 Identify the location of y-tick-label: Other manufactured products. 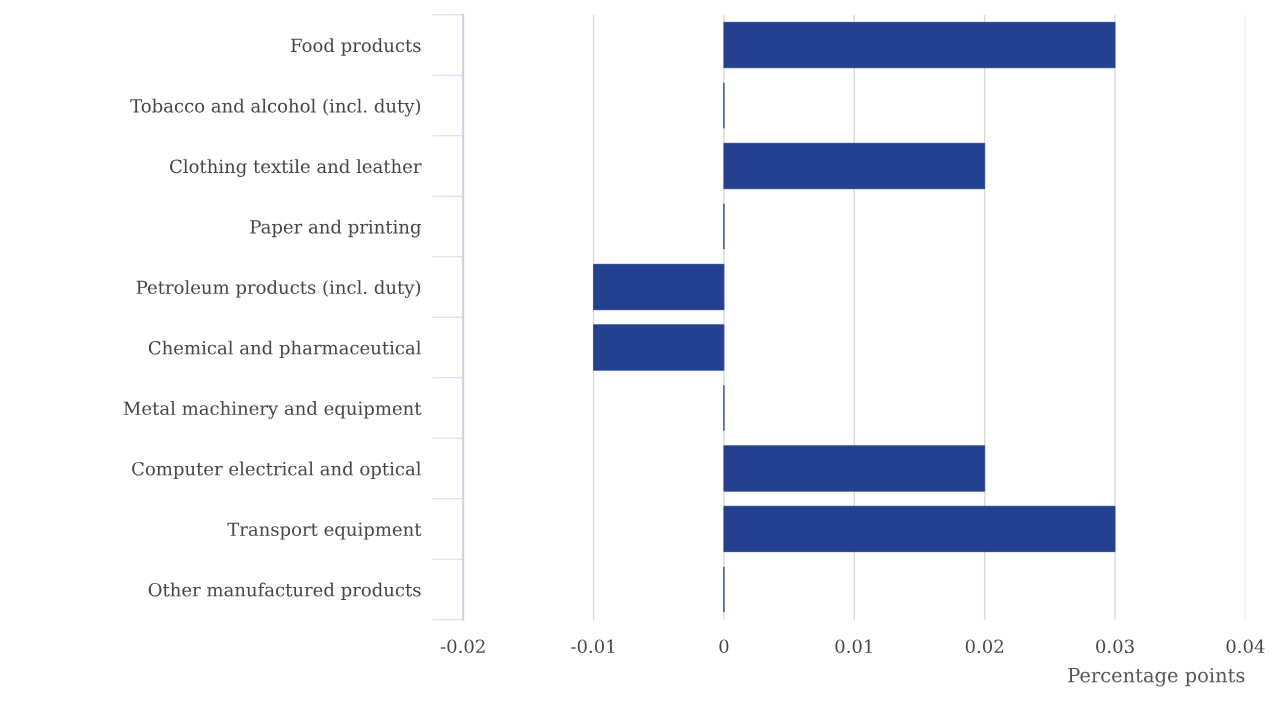
(284, 591).